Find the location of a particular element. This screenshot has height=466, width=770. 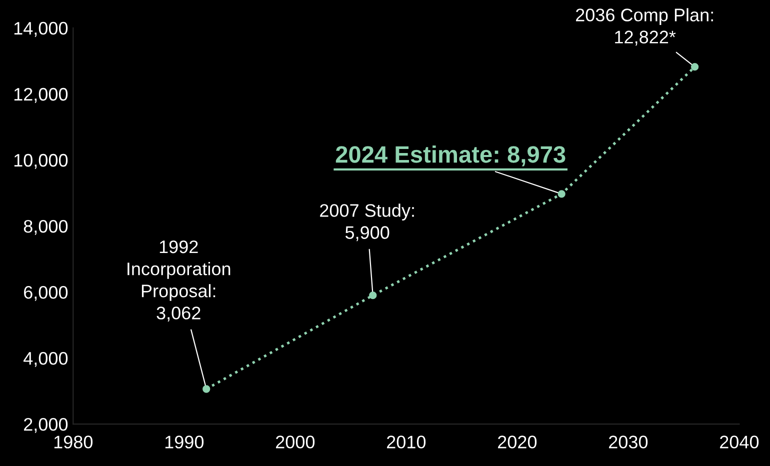

x-tick-label: 2040 is located at coordinates (739, 442).